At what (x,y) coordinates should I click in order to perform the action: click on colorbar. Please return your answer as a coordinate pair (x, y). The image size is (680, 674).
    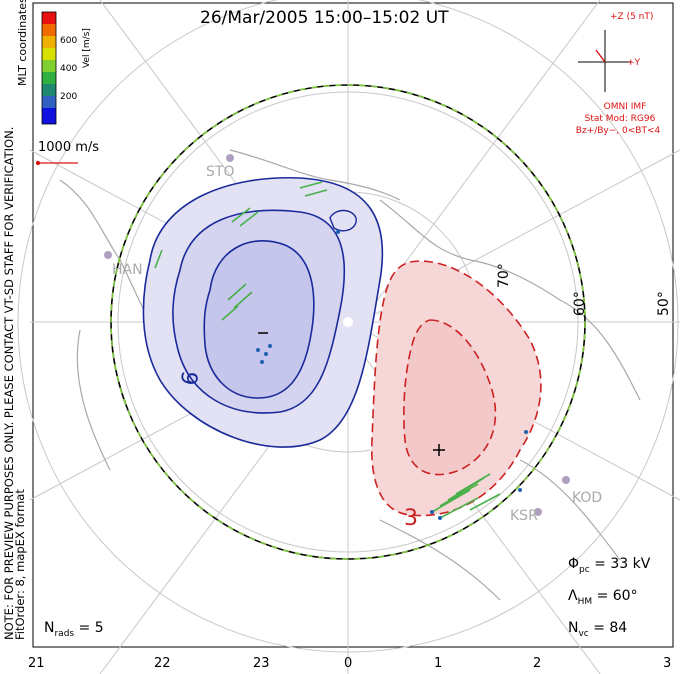
    Looking at the image, I should click on (49, 68).